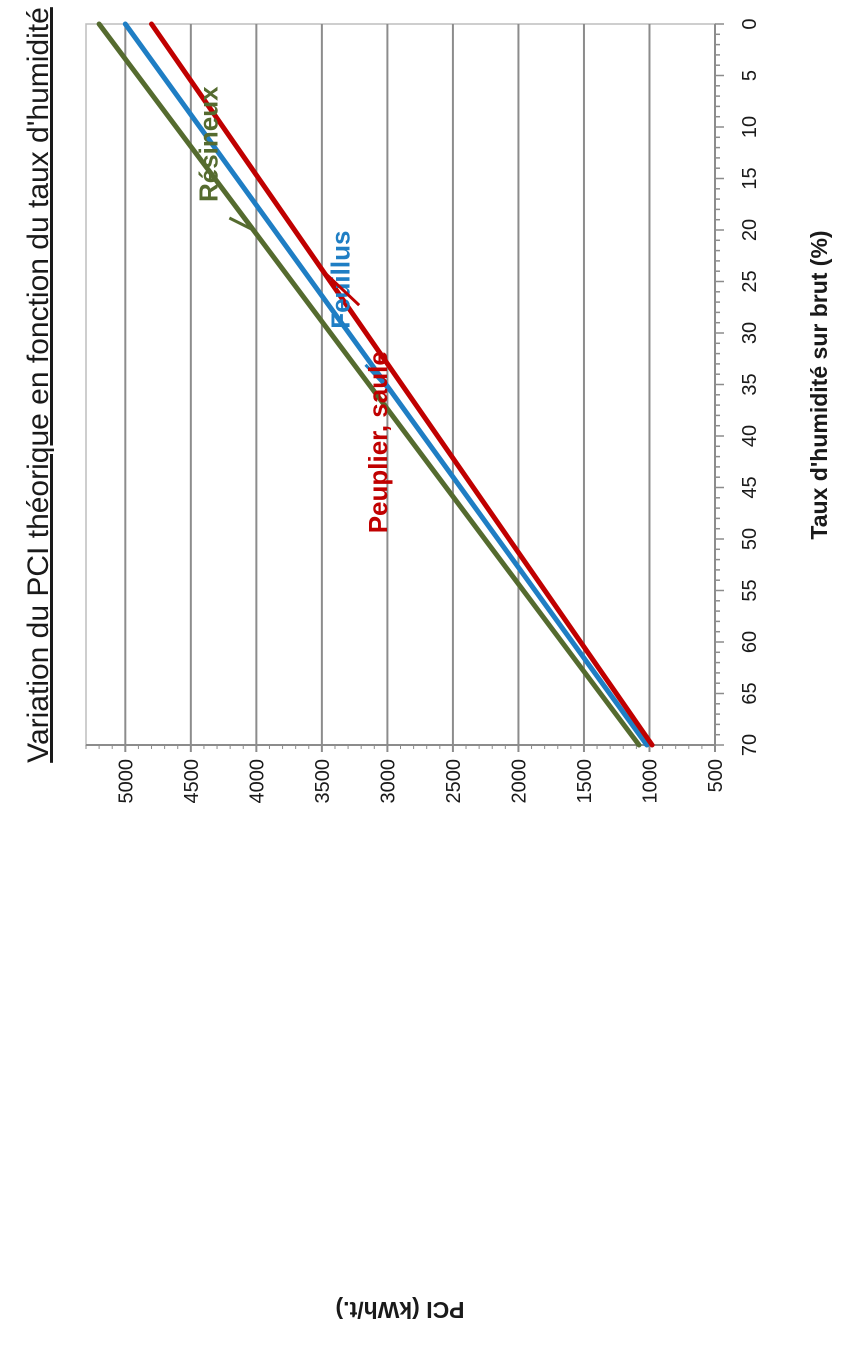 Image resolution: width=849 pixels, height=1346 pixels. Describe the element at coordinates (650, 781) in the screenshot. I see `y-tick-label: 1000` at that location.